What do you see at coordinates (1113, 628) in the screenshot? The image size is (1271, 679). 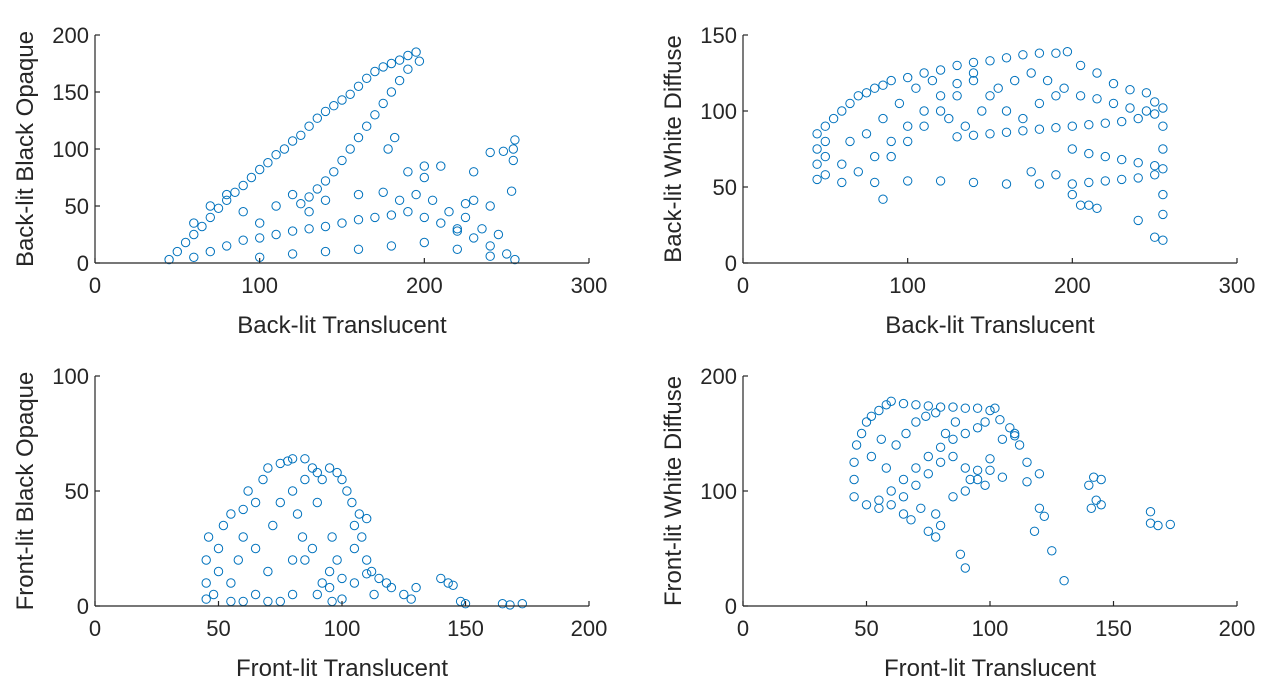 I see `x-tick-label: 150` at bounding box center [1113, 628].